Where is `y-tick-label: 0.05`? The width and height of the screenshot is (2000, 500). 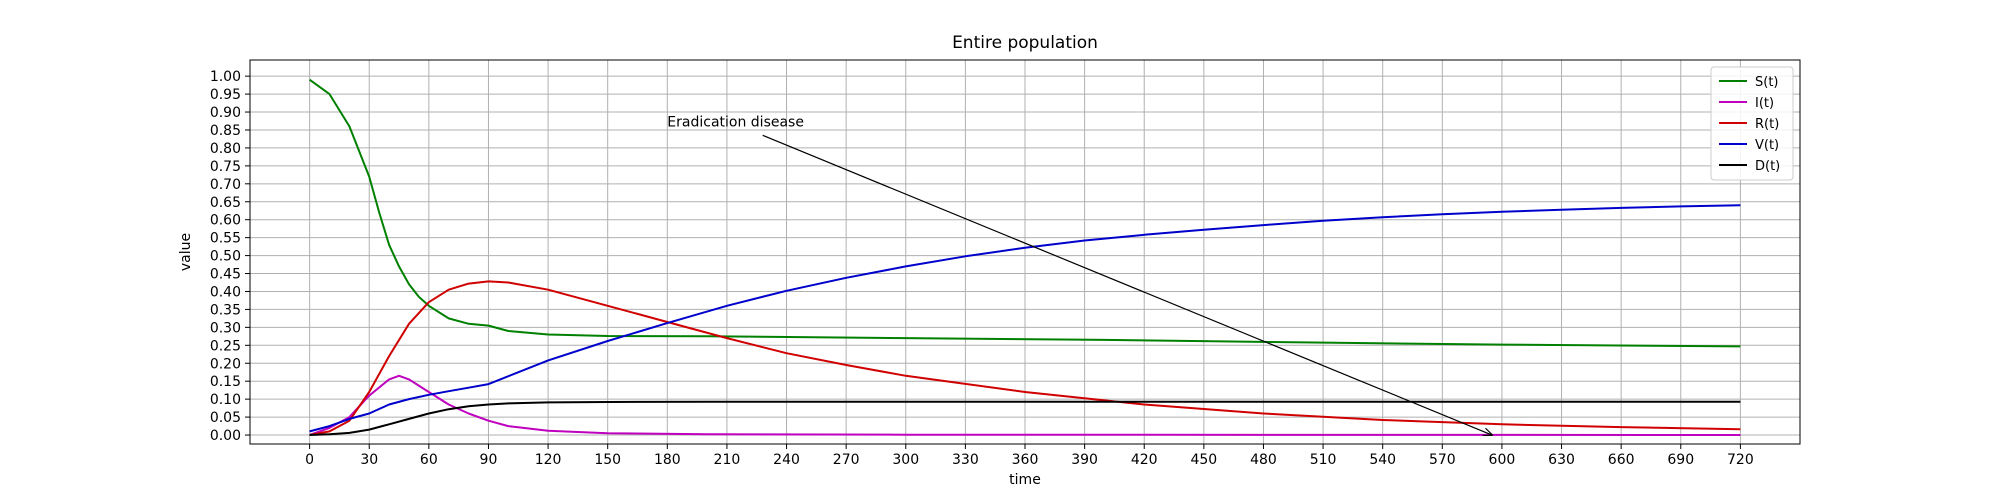 y-tick-label: 0.05 is located at coordinates (225, 418).